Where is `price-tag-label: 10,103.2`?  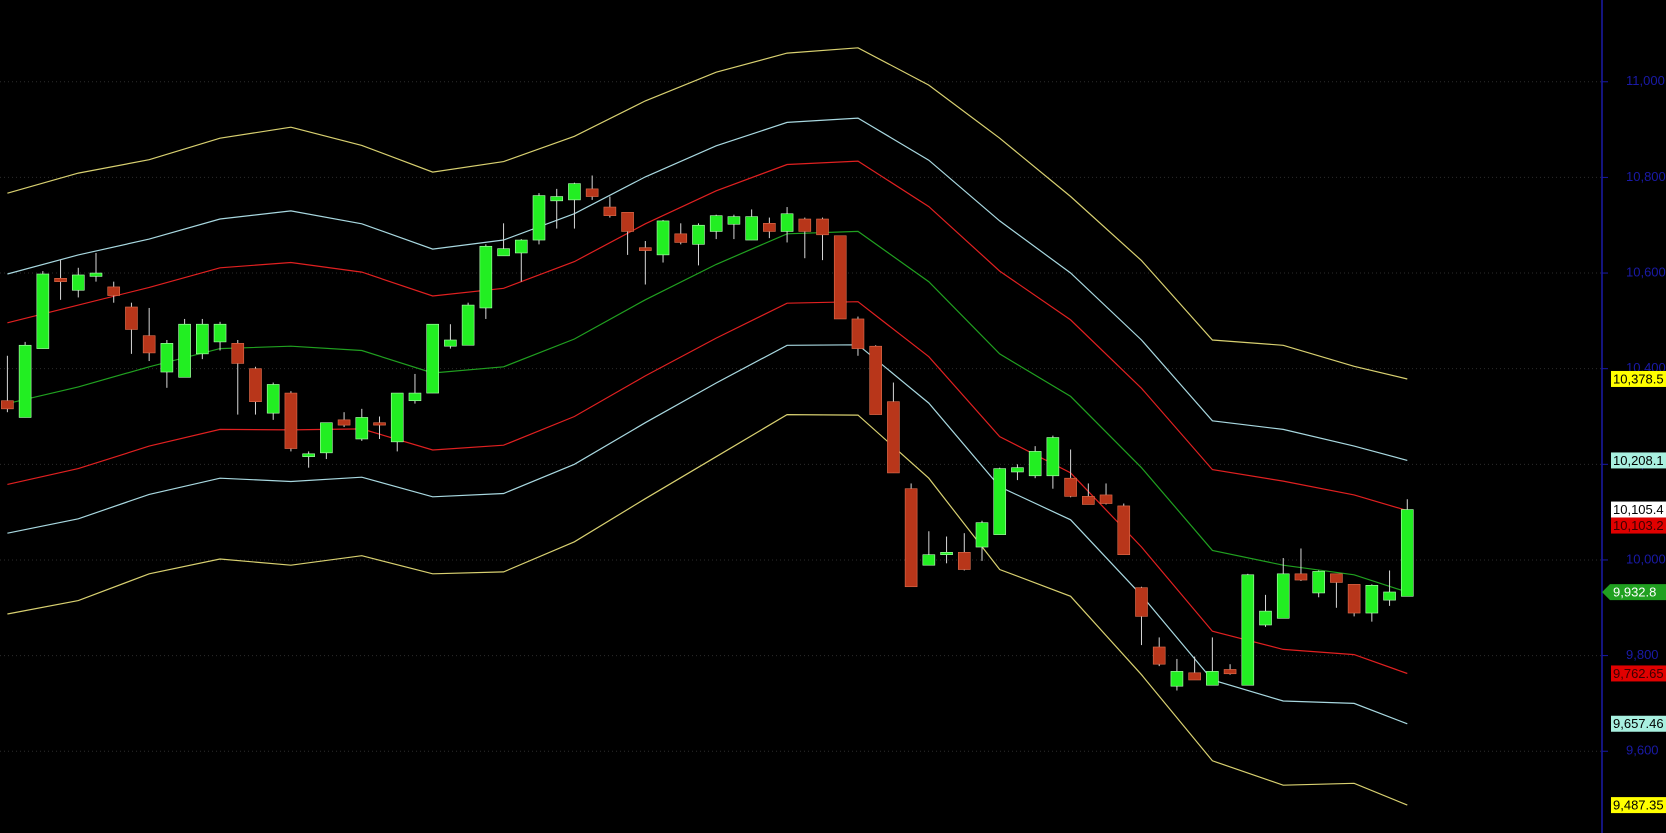
price-tag-label: 10,103.2 is located at coordinates (1638, 525).